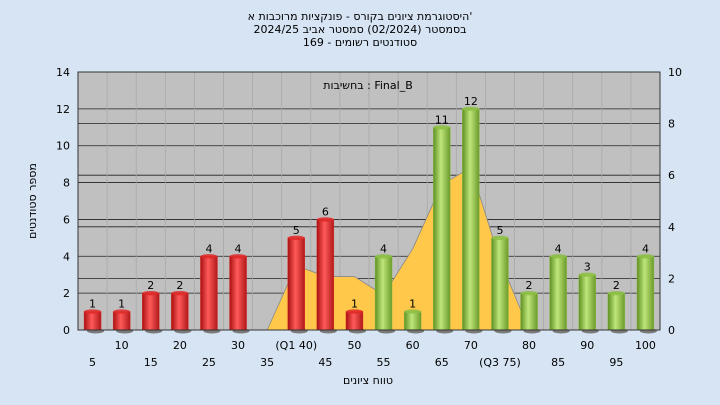  What do you see at coordinates (442, 119) in the screenshot?
I see `bar-value-label: 11` at bounding box center [442, 119].